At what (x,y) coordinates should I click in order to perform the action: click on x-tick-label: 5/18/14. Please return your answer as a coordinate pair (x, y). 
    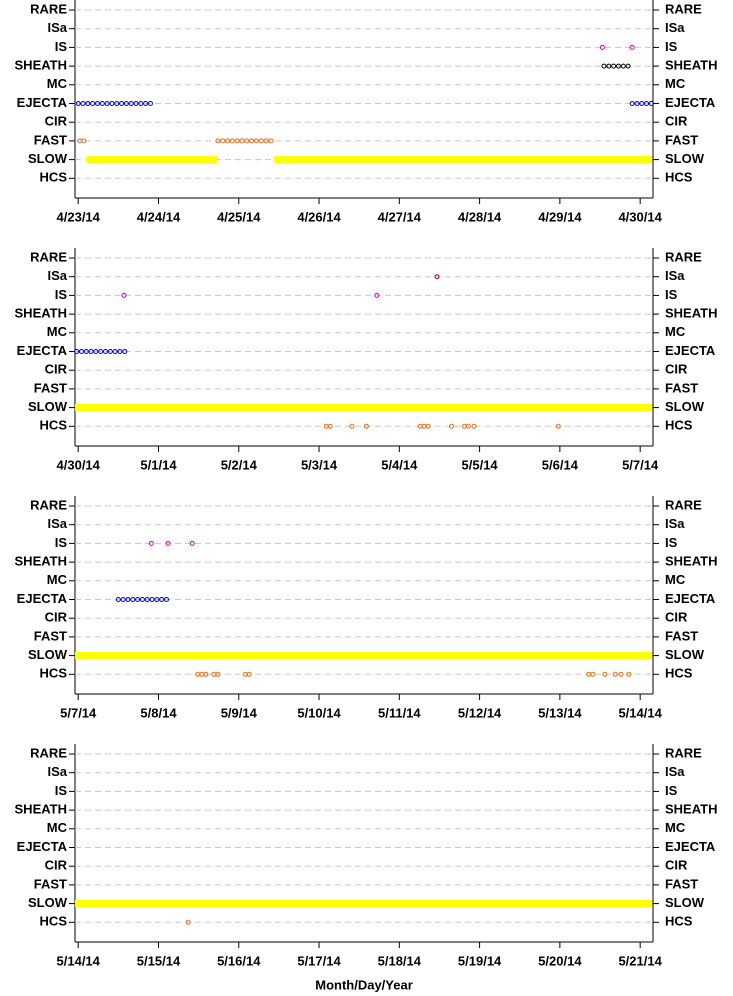
    Looking at the image, I should click on (400, 960).